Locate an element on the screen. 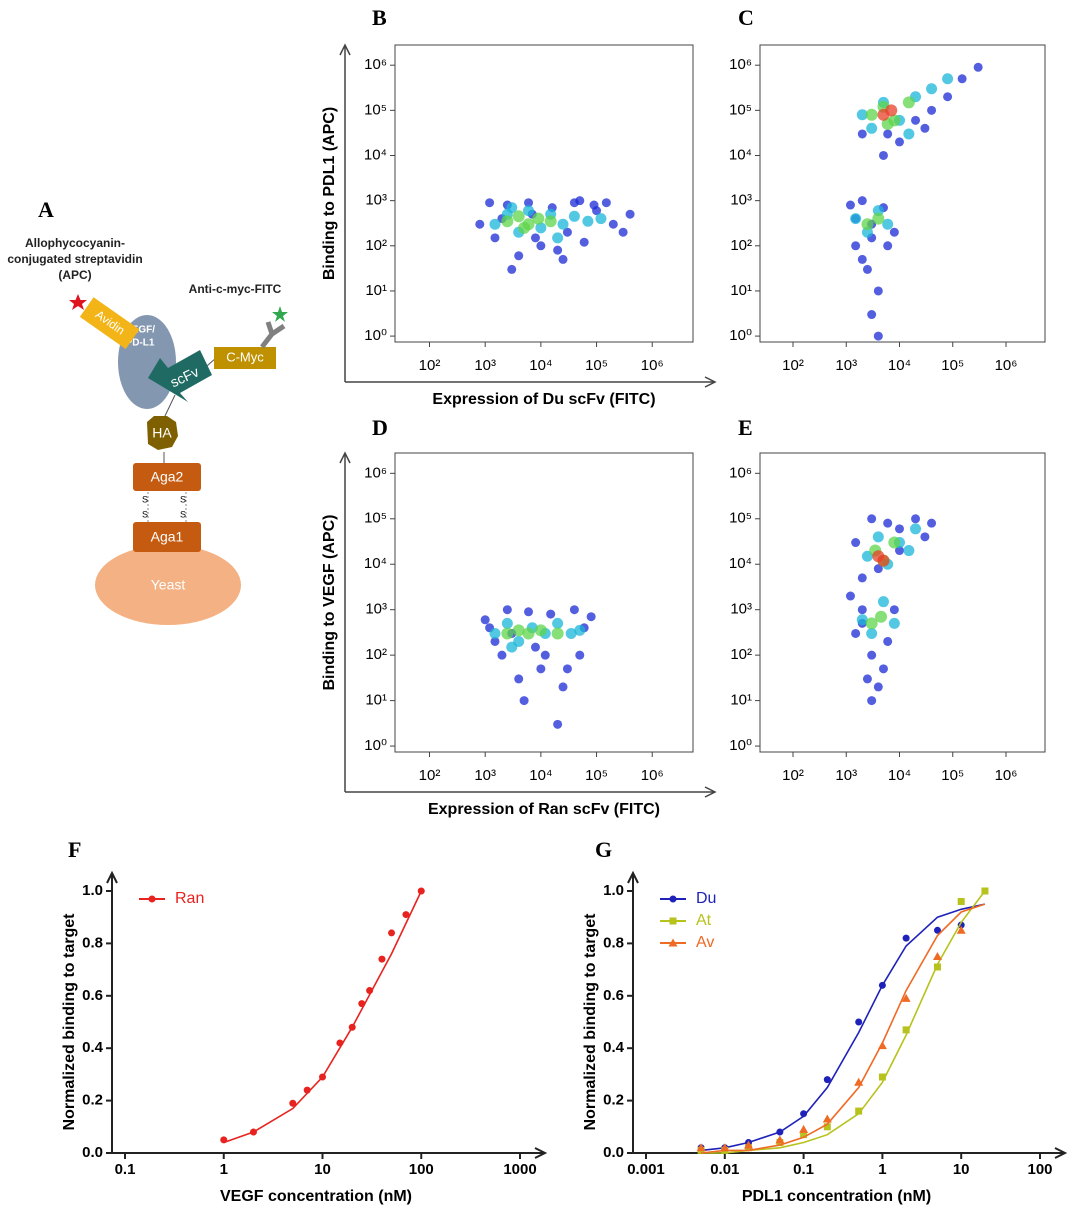 Image resolution: width=1077 pixels, height=1211 pixels. x-tick-label: 100 is located at coordinates (1039, 1169).